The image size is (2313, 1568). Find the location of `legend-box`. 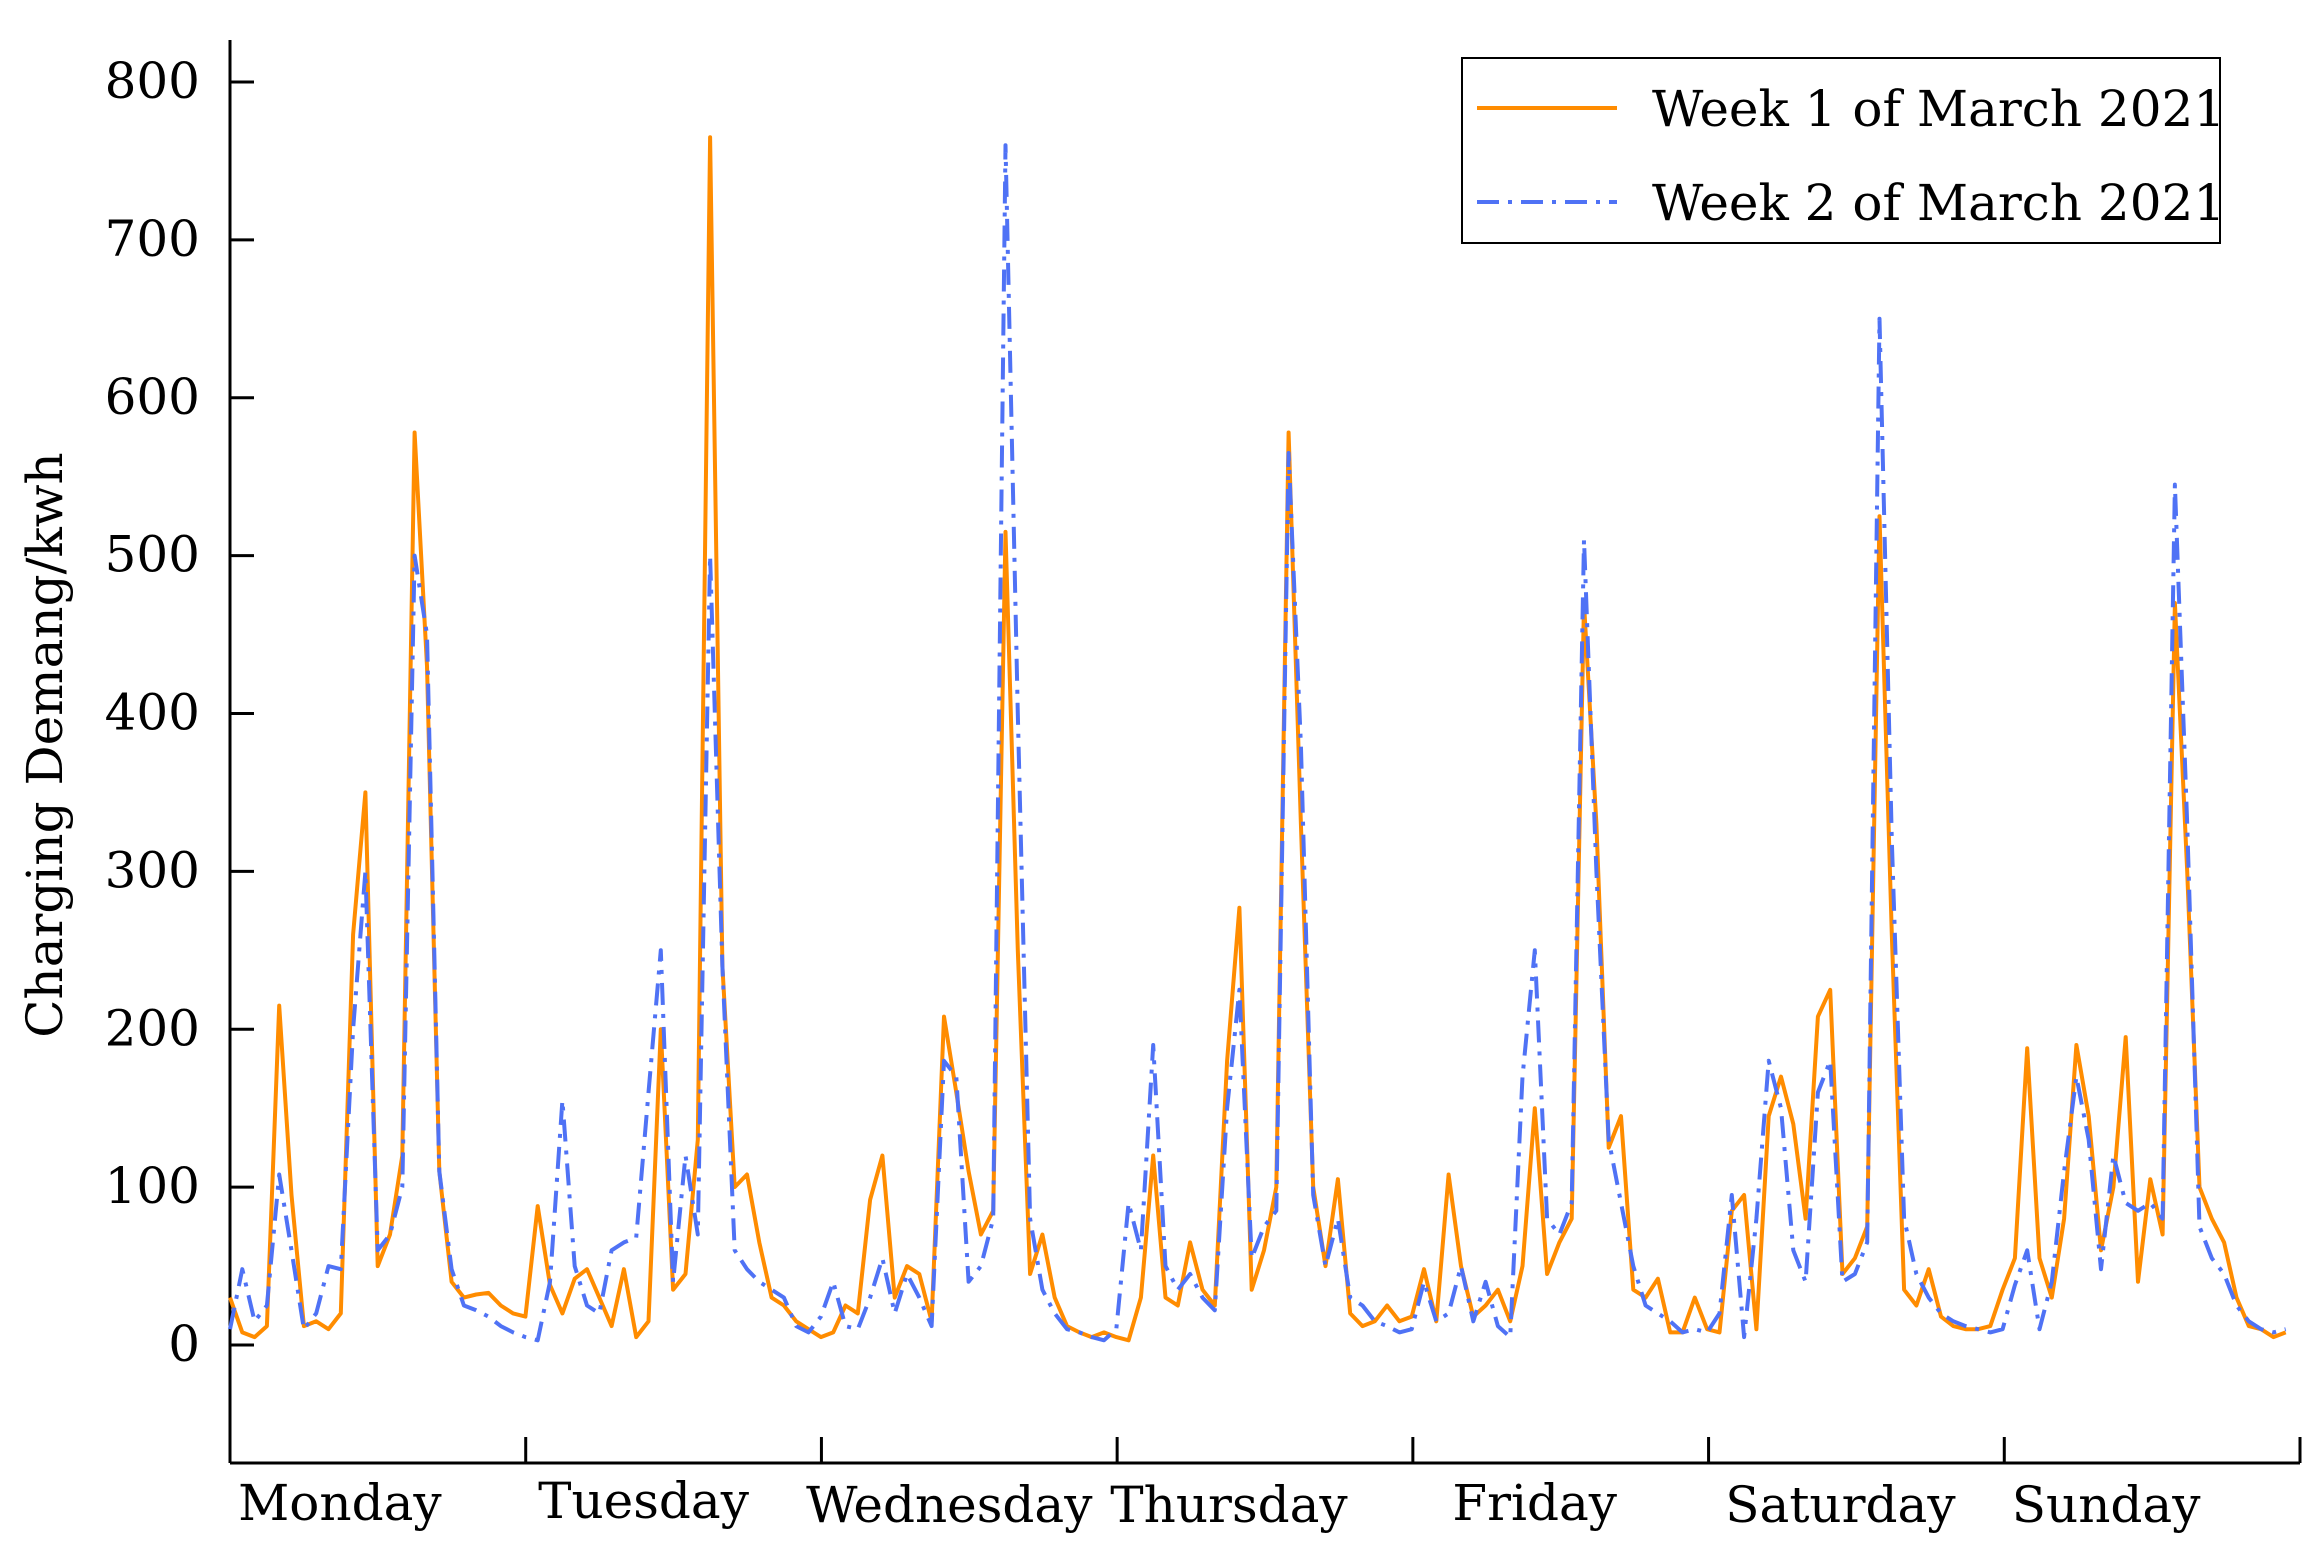

legend-box is located at coordinates (1841, 150).